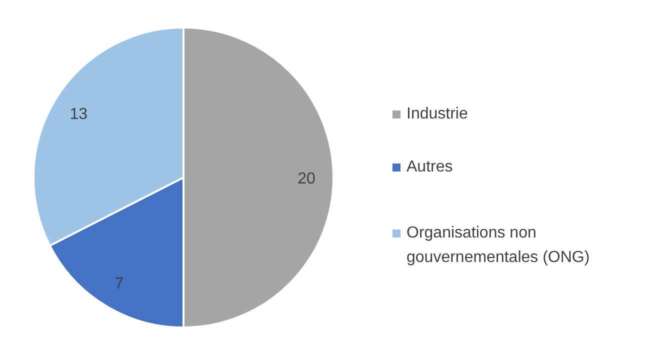 The image size is (645, 362). I want to click on legend-label: Organisations non gouvernementales (ONG), so click(498, 245).